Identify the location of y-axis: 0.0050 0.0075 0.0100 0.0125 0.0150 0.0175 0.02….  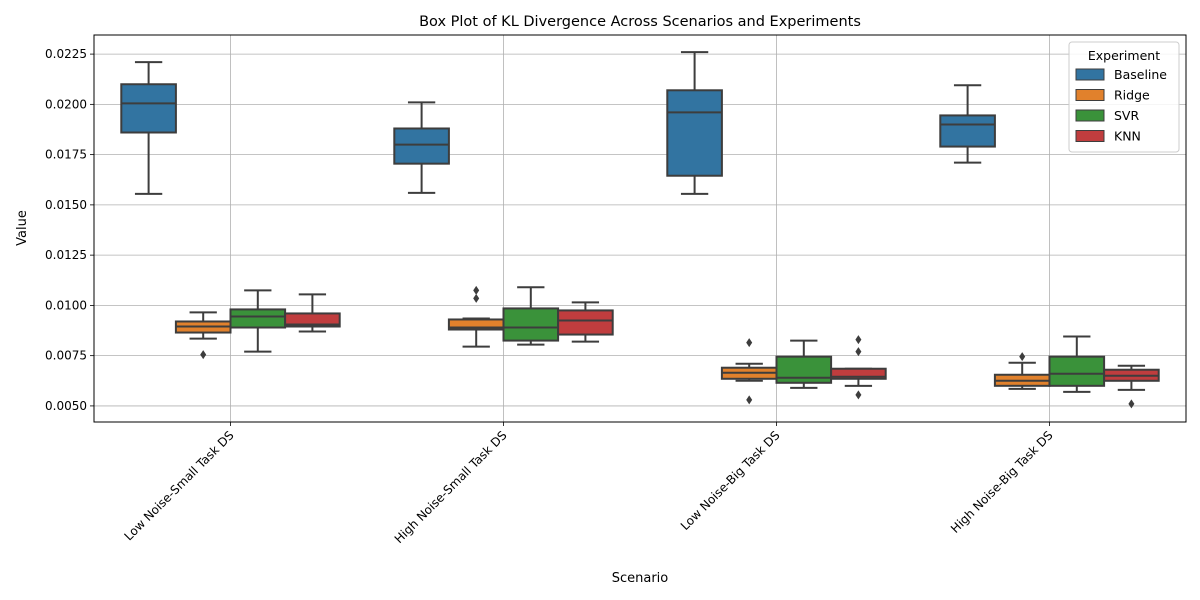
(69, 230).